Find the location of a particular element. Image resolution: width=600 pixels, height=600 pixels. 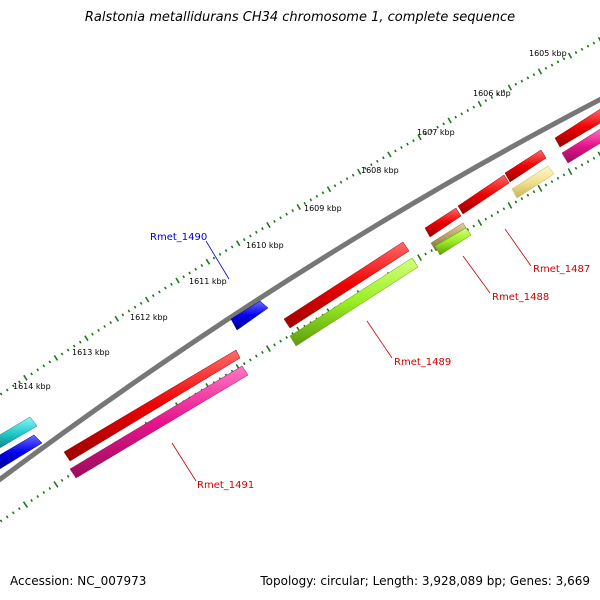

gene-rmet-1491-reverse is located at coordinates (159, 422).